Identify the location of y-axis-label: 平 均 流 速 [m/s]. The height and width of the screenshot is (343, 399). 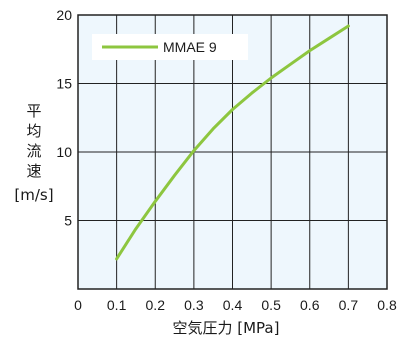
(33, 153).